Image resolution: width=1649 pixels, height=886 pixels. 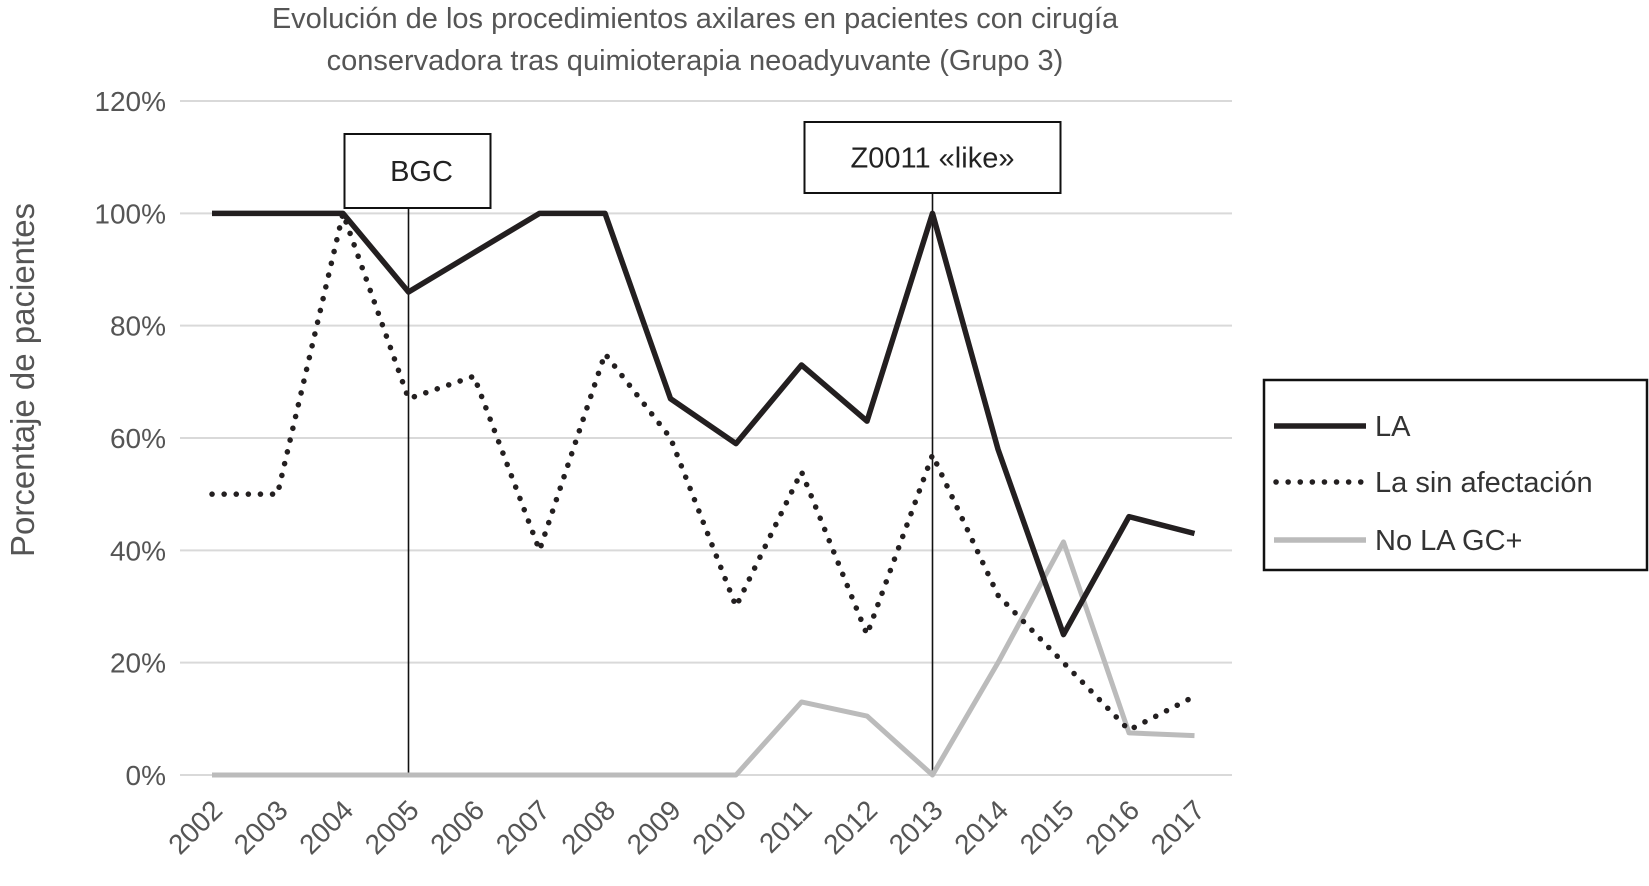 I want to click on x-tick-label: 2006, so click(x=457, y=827).